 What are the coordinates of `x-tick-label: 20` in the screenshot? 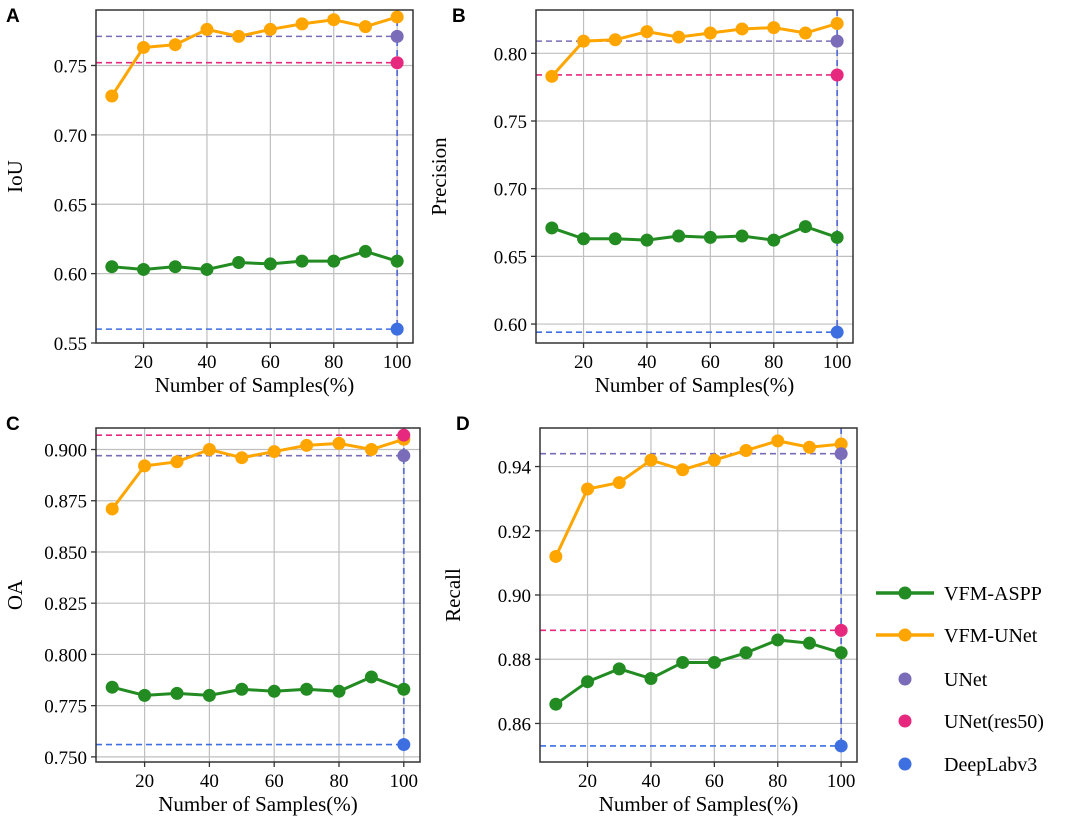 It's located at (583, 362).